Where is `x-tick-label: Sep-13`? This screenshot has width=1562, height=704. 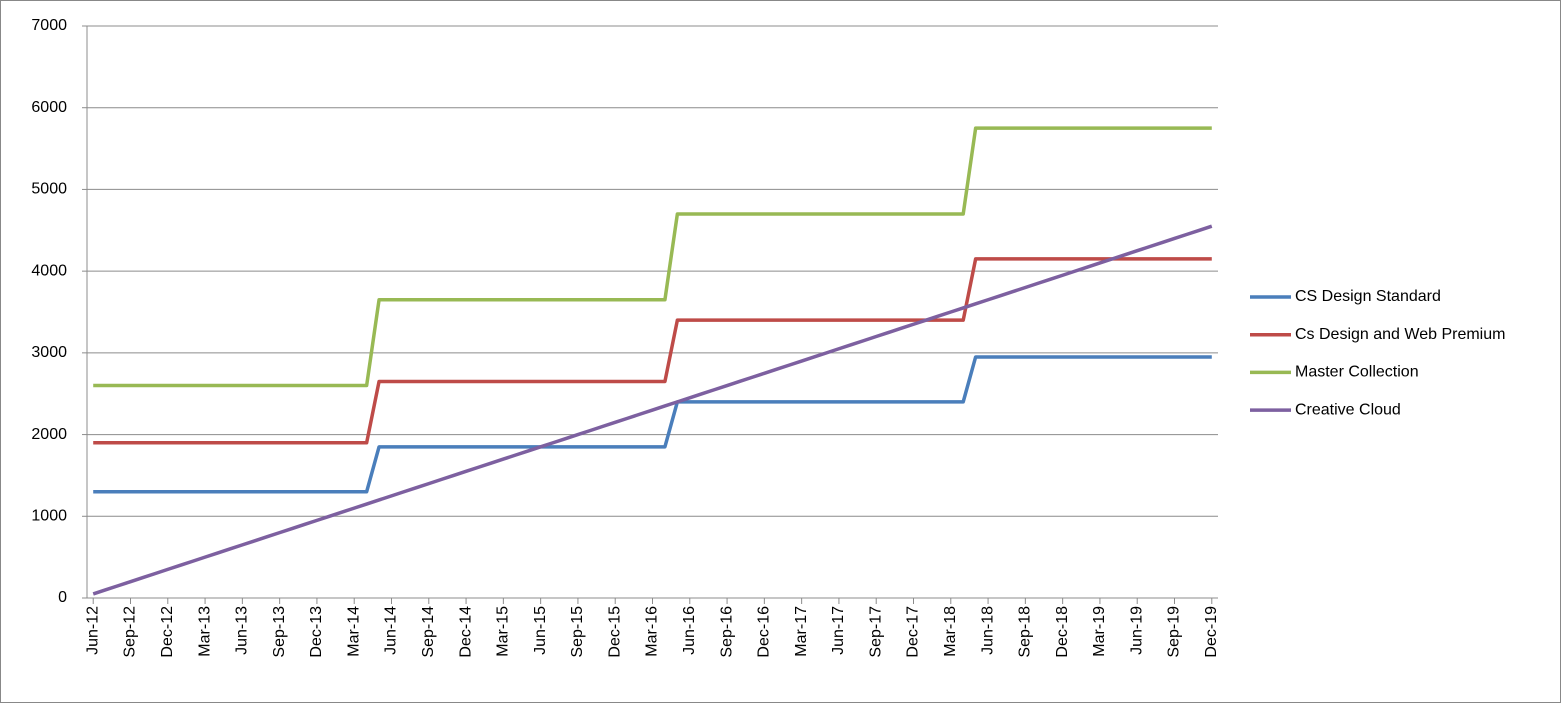
x-tick-label: Sep-13 is located at coordinates (279, 632).